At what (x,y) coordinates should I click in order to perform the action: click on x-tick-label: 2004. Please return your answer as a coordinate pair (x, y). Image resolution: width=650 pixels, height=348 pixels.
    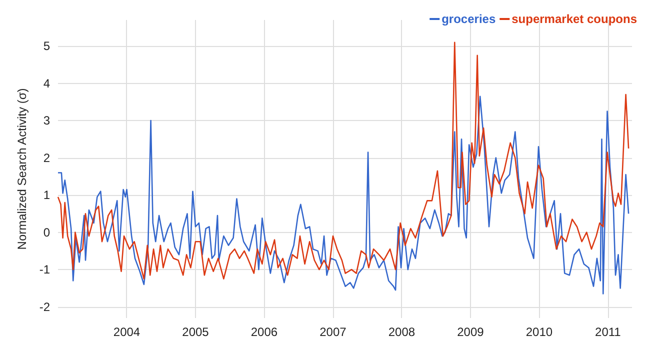
    Looking at the image, I should click on (126, 332).